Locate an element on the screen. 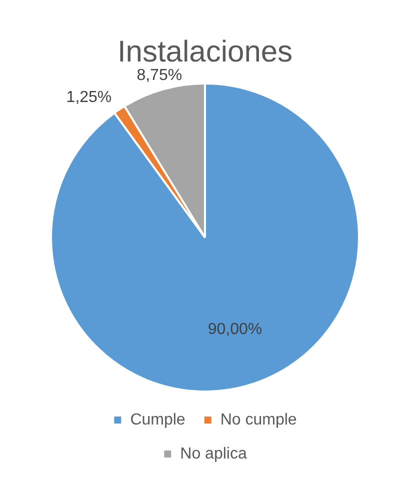 Image resolution: width=410 pixels, height=482 pixels. legend-label: No cumple is located at coordinates (258, 419).